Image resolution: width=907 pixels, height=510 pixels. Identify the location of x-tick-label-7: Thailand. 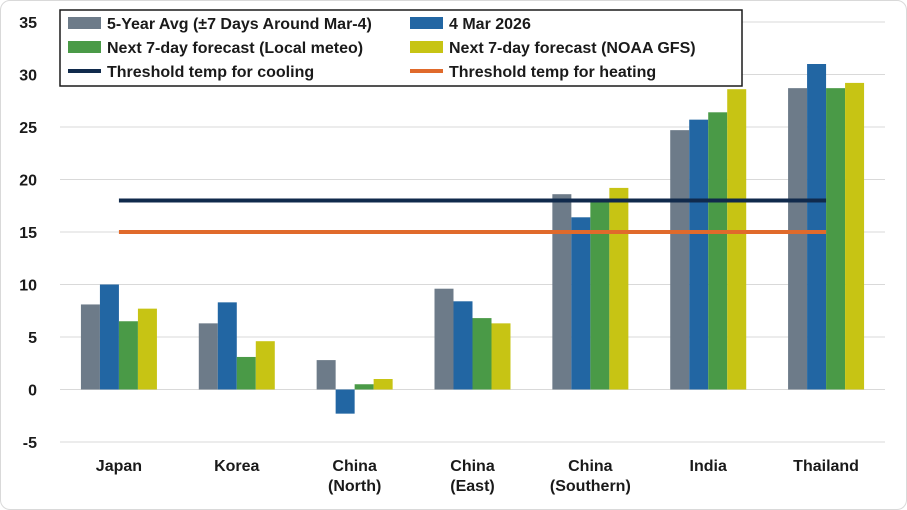
(826, 466).